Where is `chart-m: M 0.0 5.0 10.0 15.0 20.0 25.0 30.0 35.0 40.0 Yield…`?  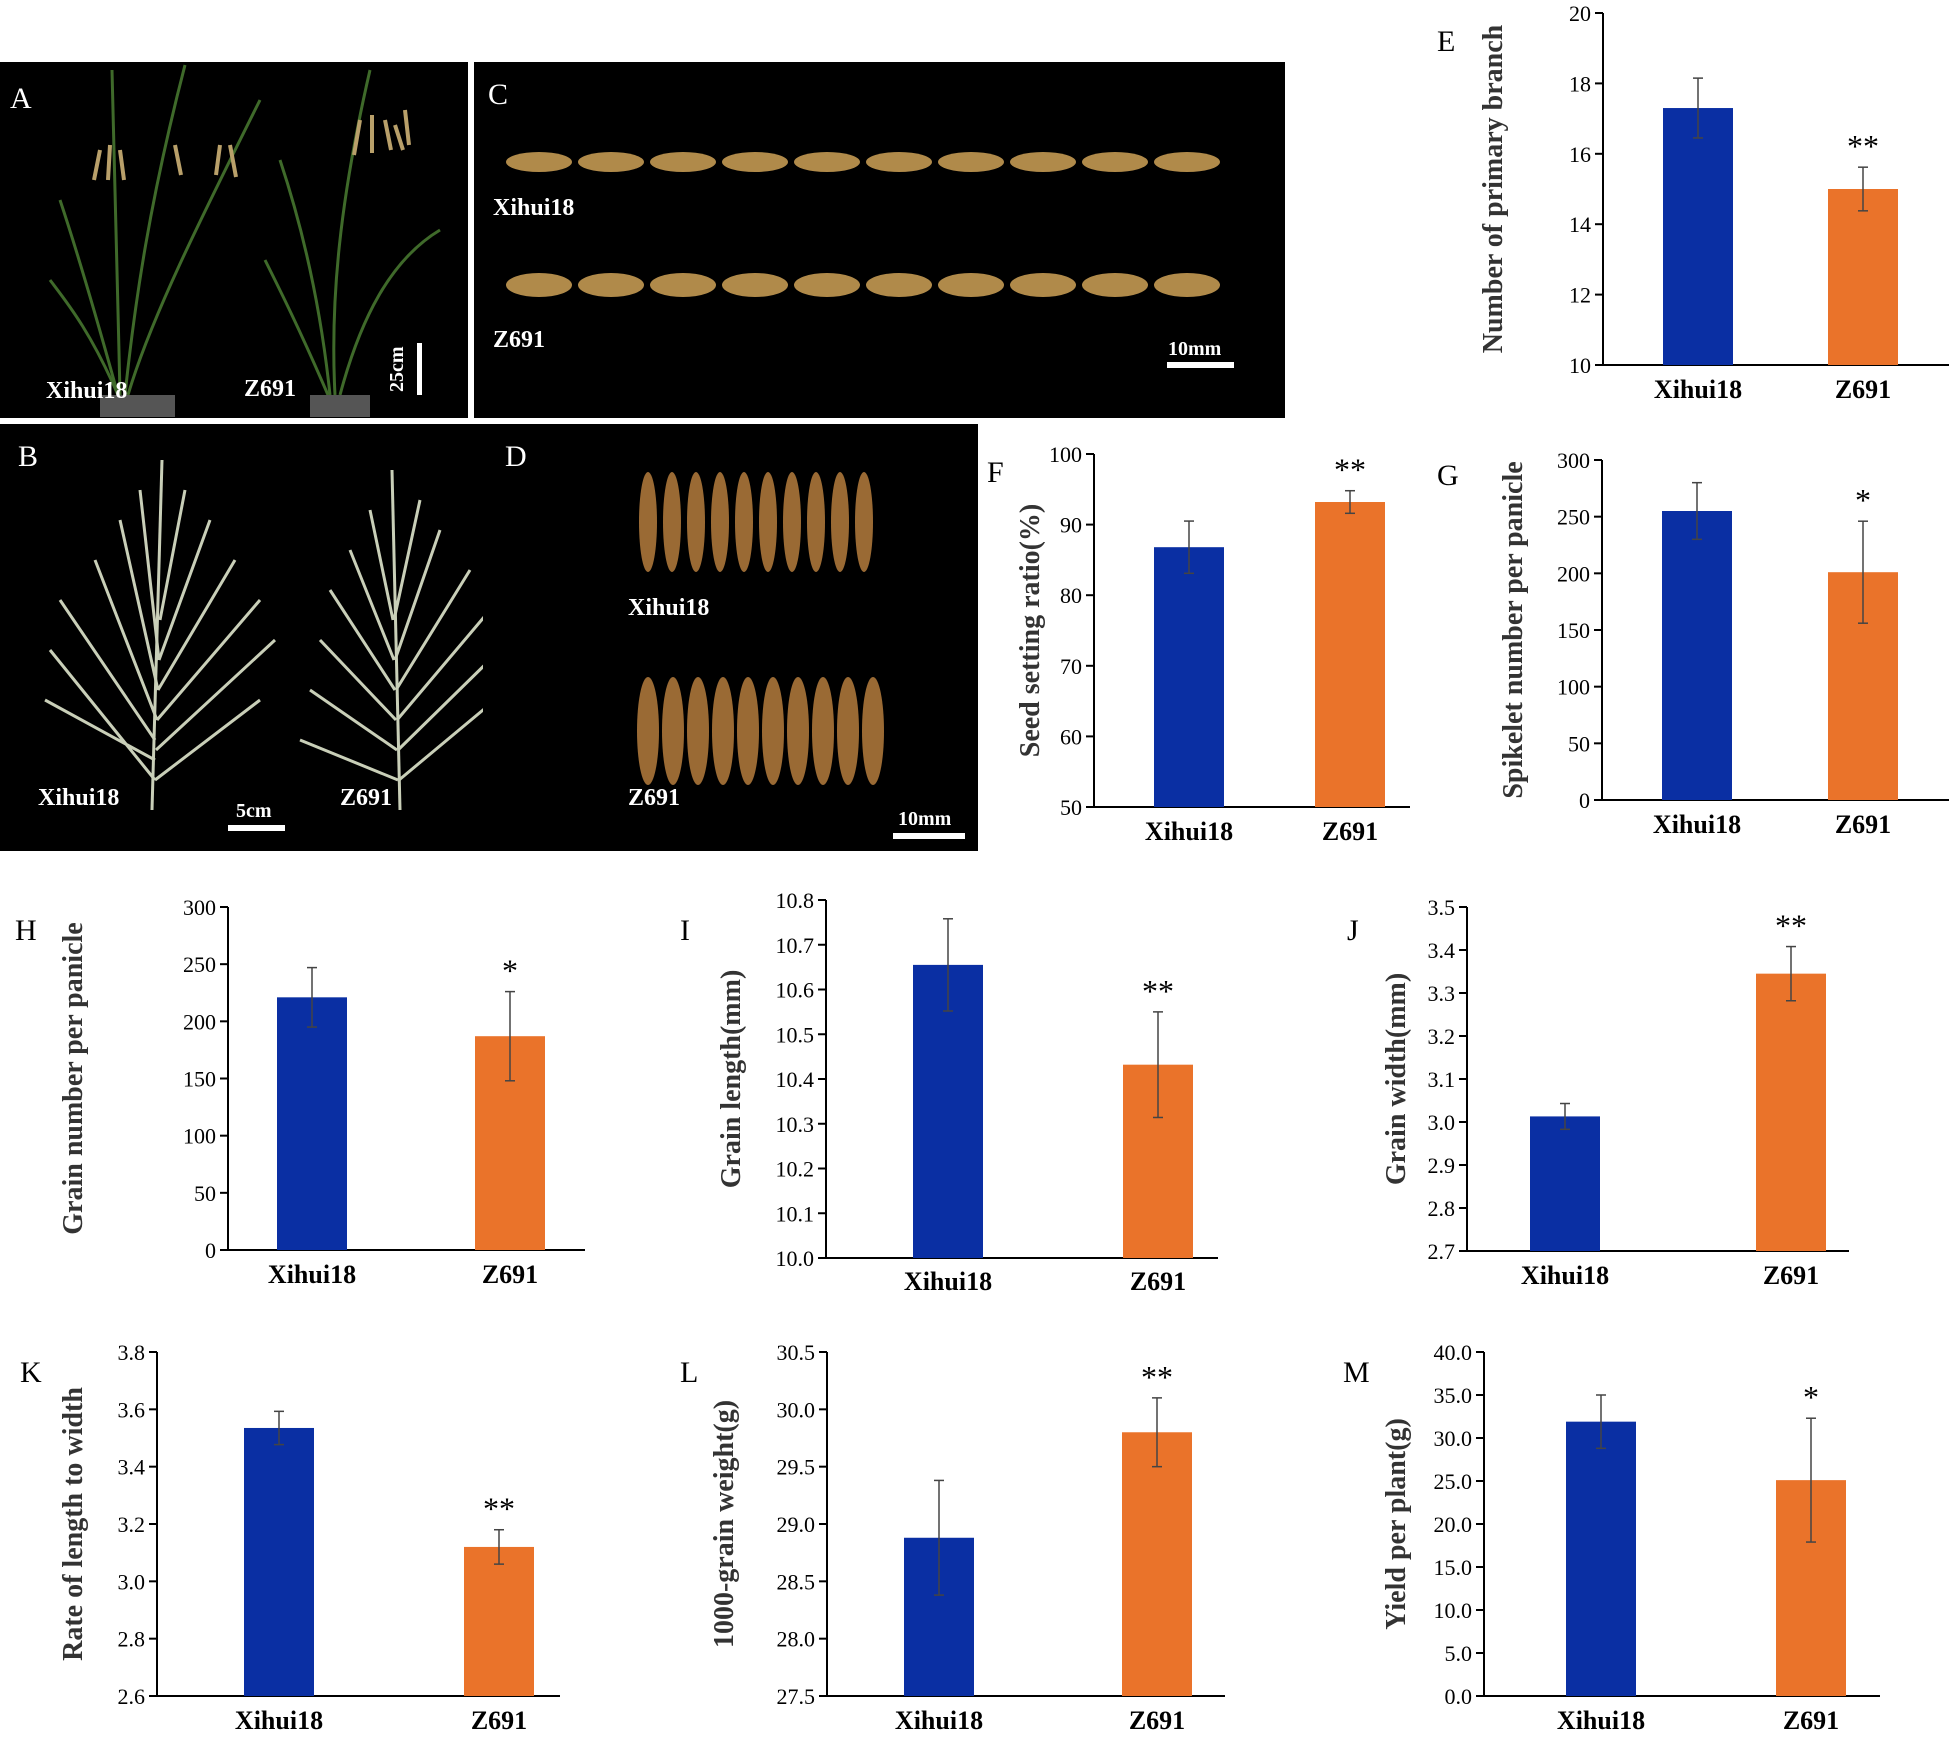 chart-m: M 0.0 5.0 10.0 15.0 20.0 25.0 30.0 35.0 40.0 Yield… is located at coordinates (1611, 1537).